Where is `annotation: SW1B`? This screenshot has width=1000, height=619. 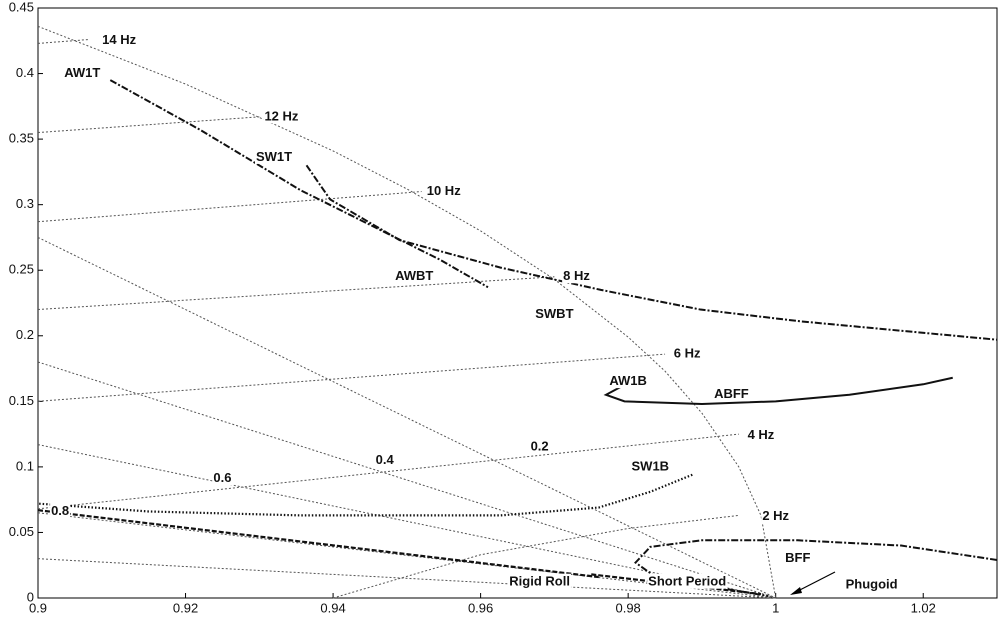
annotation: SW1B is located at coordinates (651, 465).